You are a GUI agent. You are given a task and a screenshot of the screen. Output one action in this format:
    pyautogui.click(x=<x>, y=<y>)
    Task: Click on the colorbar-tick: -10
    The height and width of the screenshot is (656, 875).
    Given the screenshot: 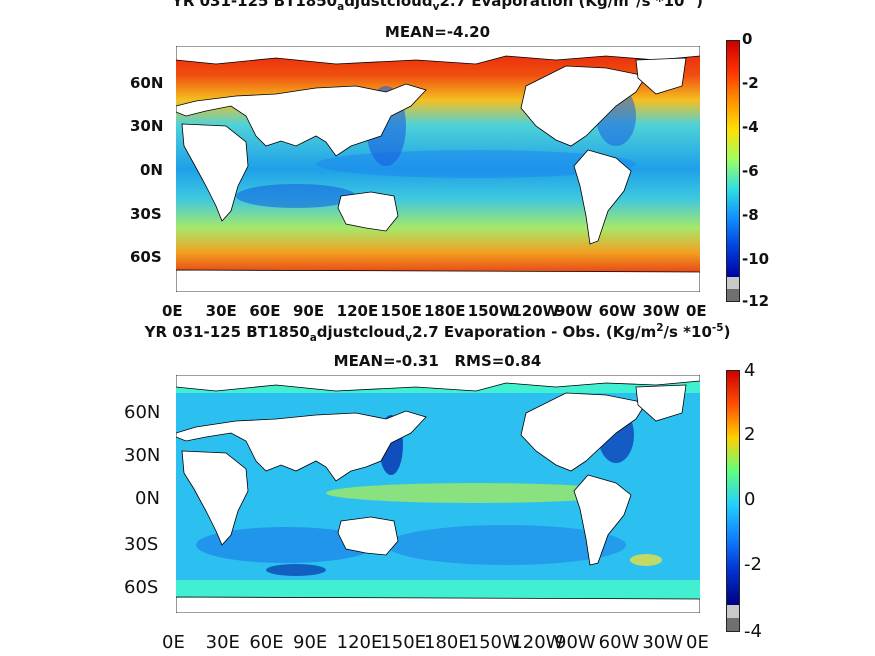 What is the action you would take?
    pyautogui.click(x=756, y=259)
    